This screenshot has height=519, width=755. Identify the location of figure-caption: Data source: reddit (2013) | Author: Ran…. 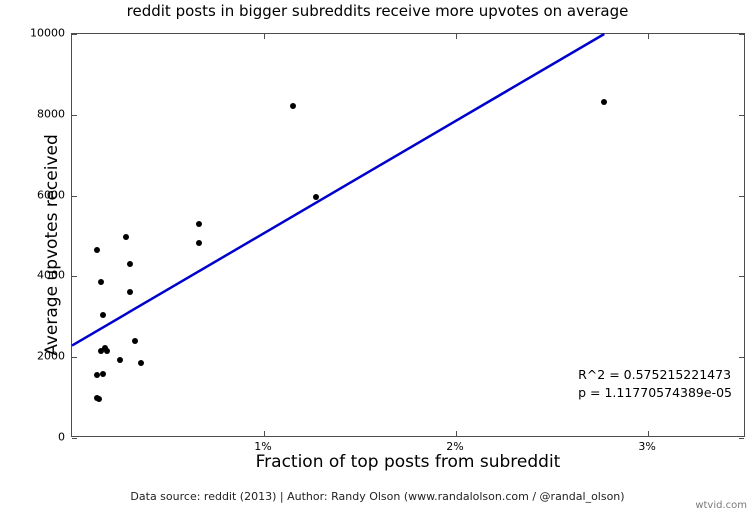
(377, 496).